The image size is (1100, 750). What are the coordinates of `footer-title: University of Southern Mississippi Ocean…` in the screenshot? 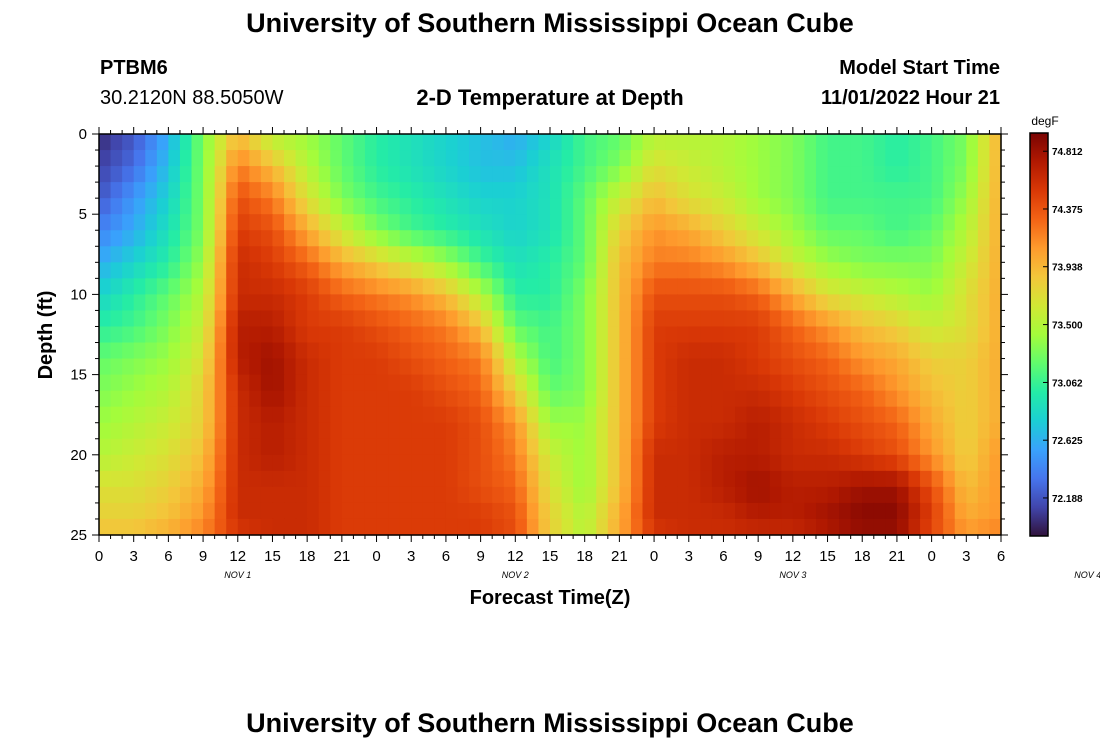 It's located at (550, 723).